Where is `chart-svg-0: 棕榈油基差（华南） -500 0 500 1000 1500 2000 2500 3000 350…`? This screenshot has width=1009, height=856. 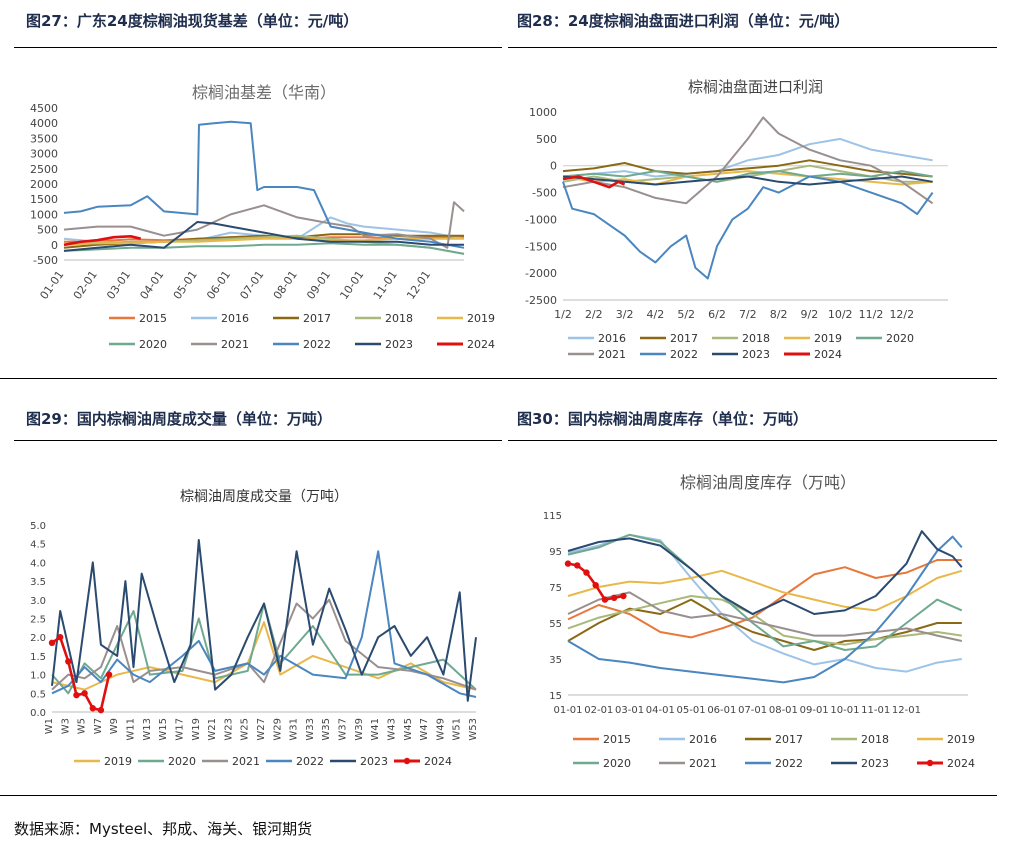
chart-svg-0: 棕榈油基差（华南） -500 0 500 1000 1500 2000 2500 3000 350… is located at coordinates (262, 217).